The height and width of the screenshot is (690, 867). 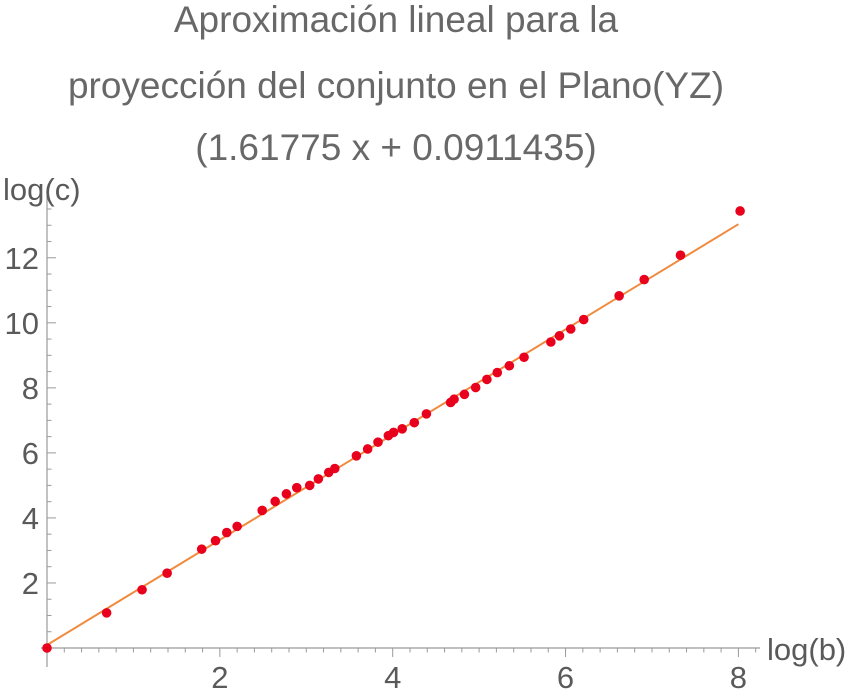 I want to click on y-tick-label: 4, so click(x=30, y=518).